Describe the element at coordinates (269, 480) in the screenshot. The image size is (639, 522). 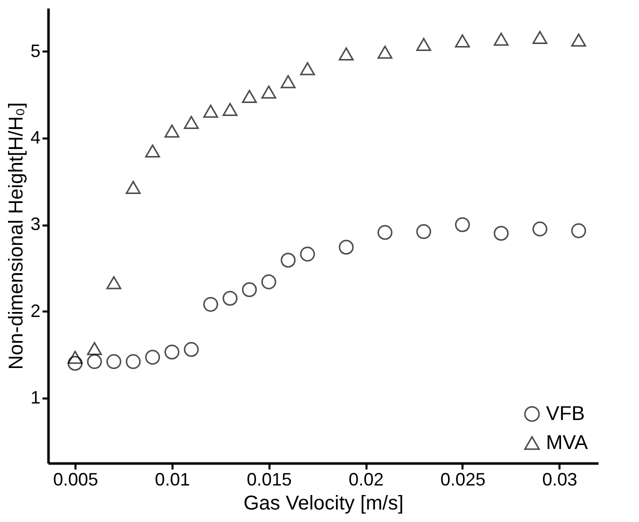
I see `x-tick-label: 0.015` at that location.